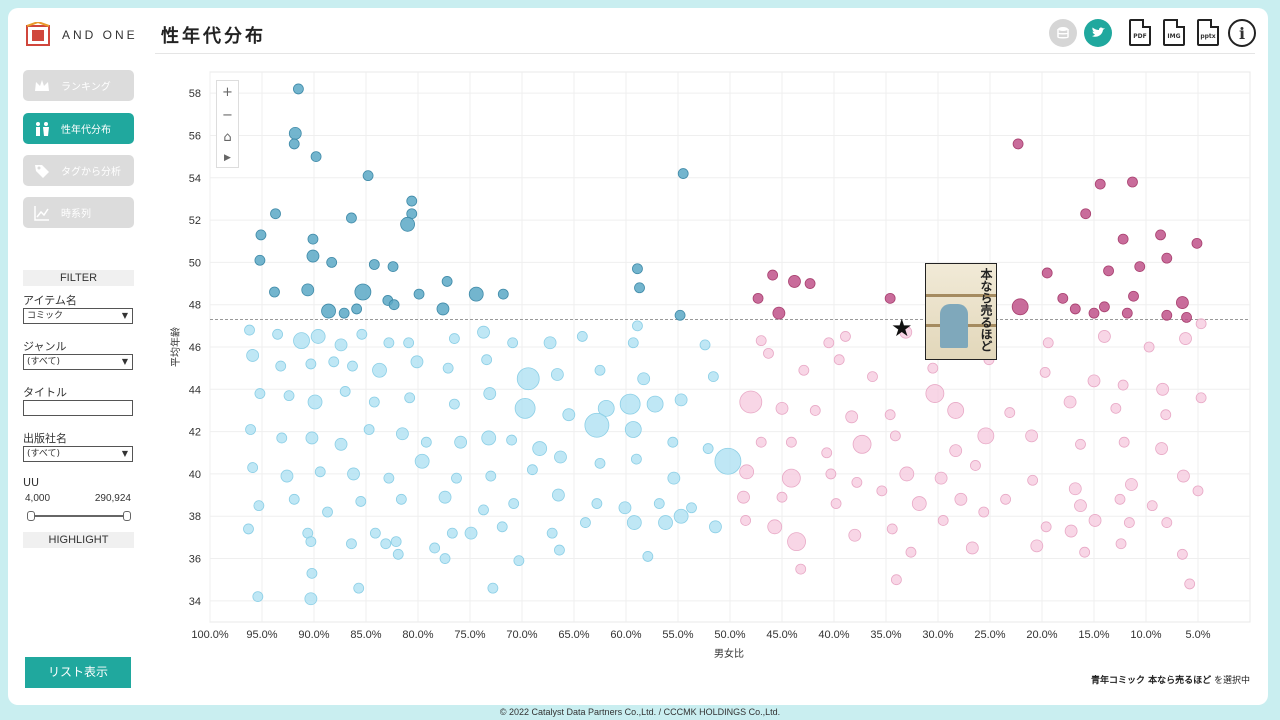 This screenshot has width=1280, height=720. Describe the element at coordinates (78, 540) in the screenshot. I see `highlight-section: HIGHLIGHT` at that location.